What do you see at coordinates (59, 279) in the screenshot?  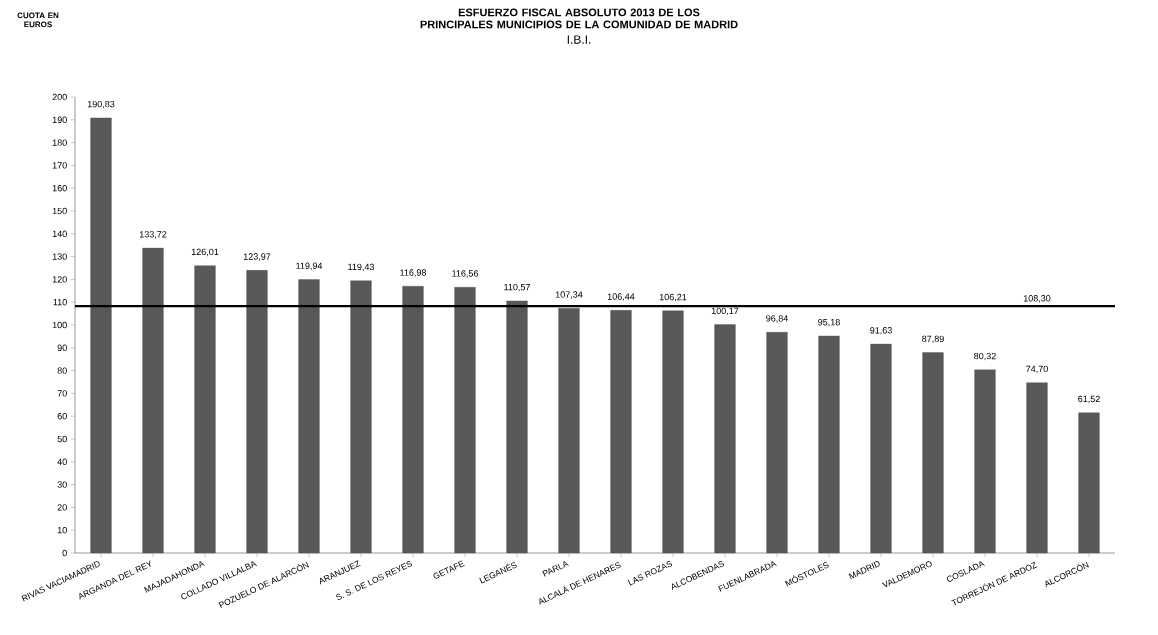 I see `y-tick-label: 120` at bounding box center [59, 279].